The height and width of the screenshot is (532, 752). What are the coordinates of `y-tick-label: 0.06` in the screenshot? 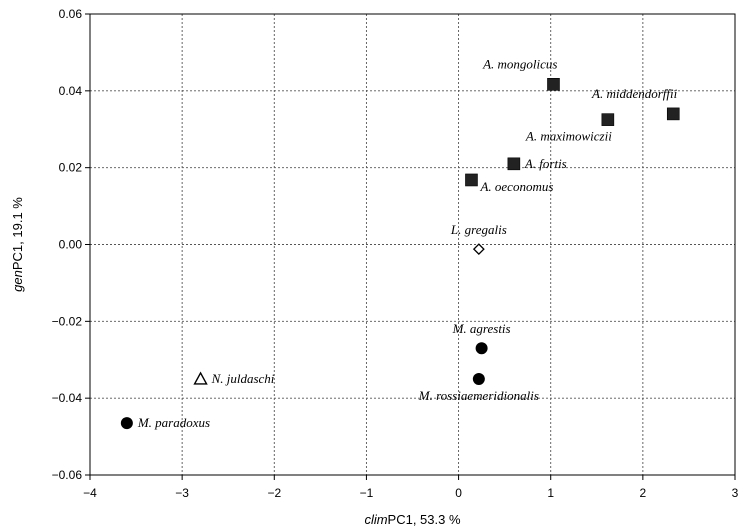 It's located at (71, 14).